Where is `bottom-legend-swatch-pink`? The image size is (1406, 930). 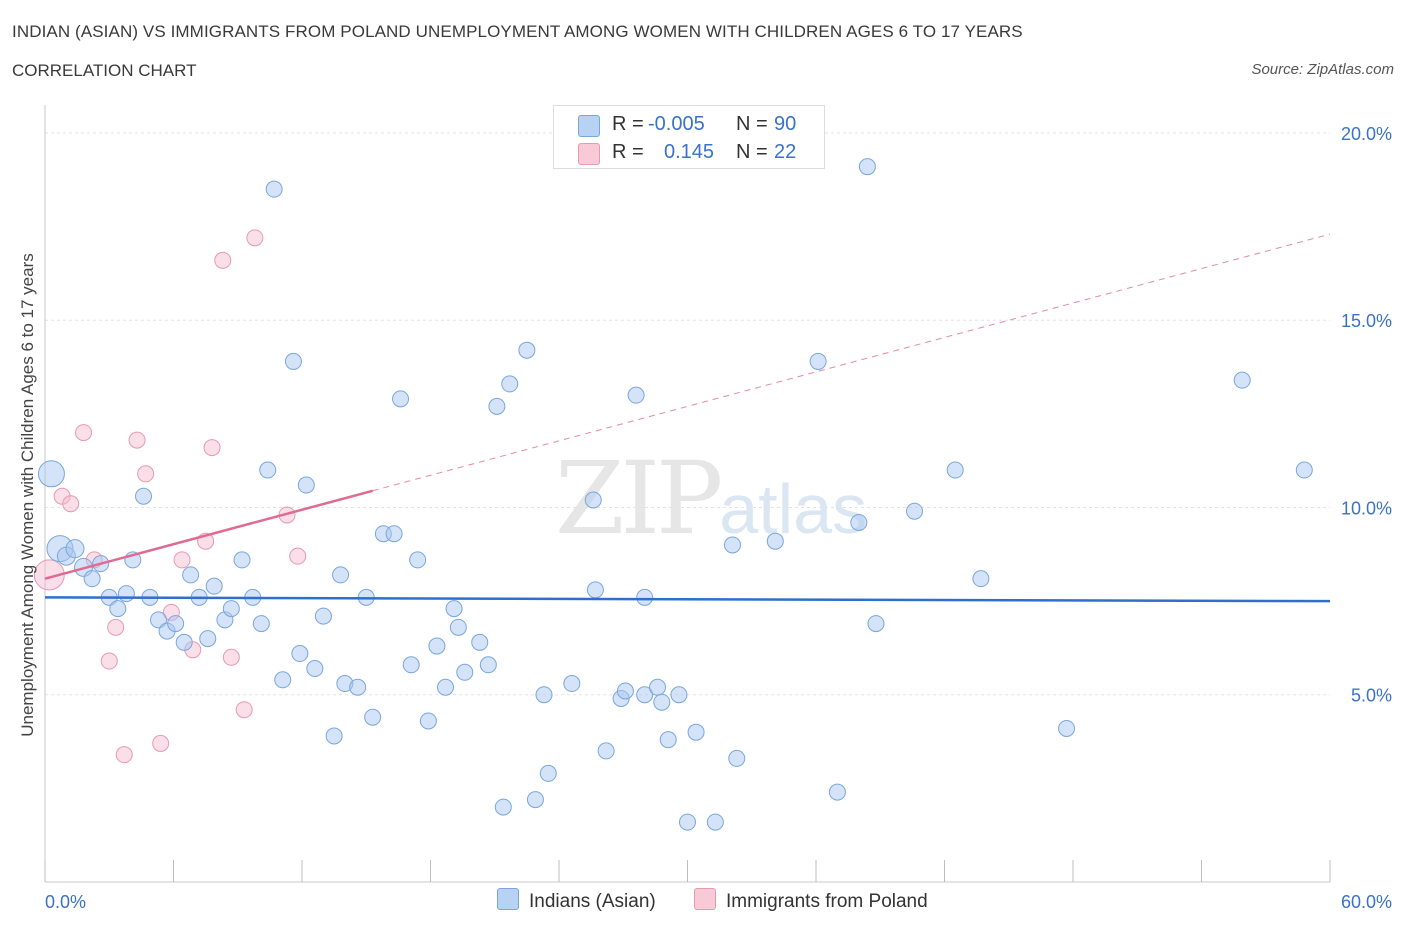
bottom-legend-swatch-pink is located at coordinates (705, 899).